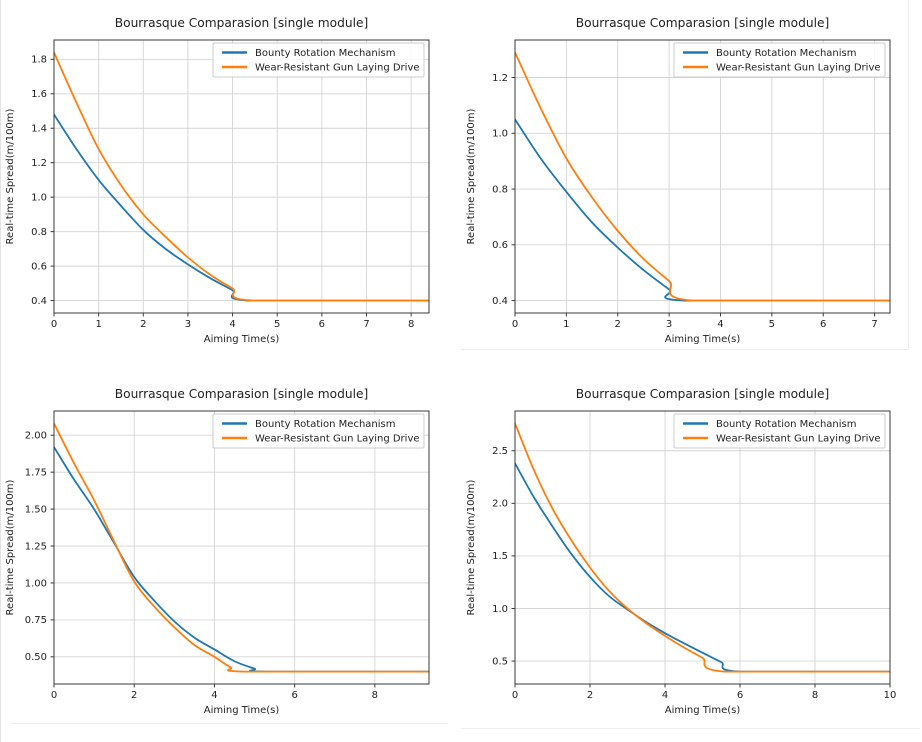 Image resolution: width=922 pixels, height=742 pixels. What do you see at coordinates (36, 620) in the screenshot?
I see `y-tick-label: 0.75` at bounding box center [36, 620].